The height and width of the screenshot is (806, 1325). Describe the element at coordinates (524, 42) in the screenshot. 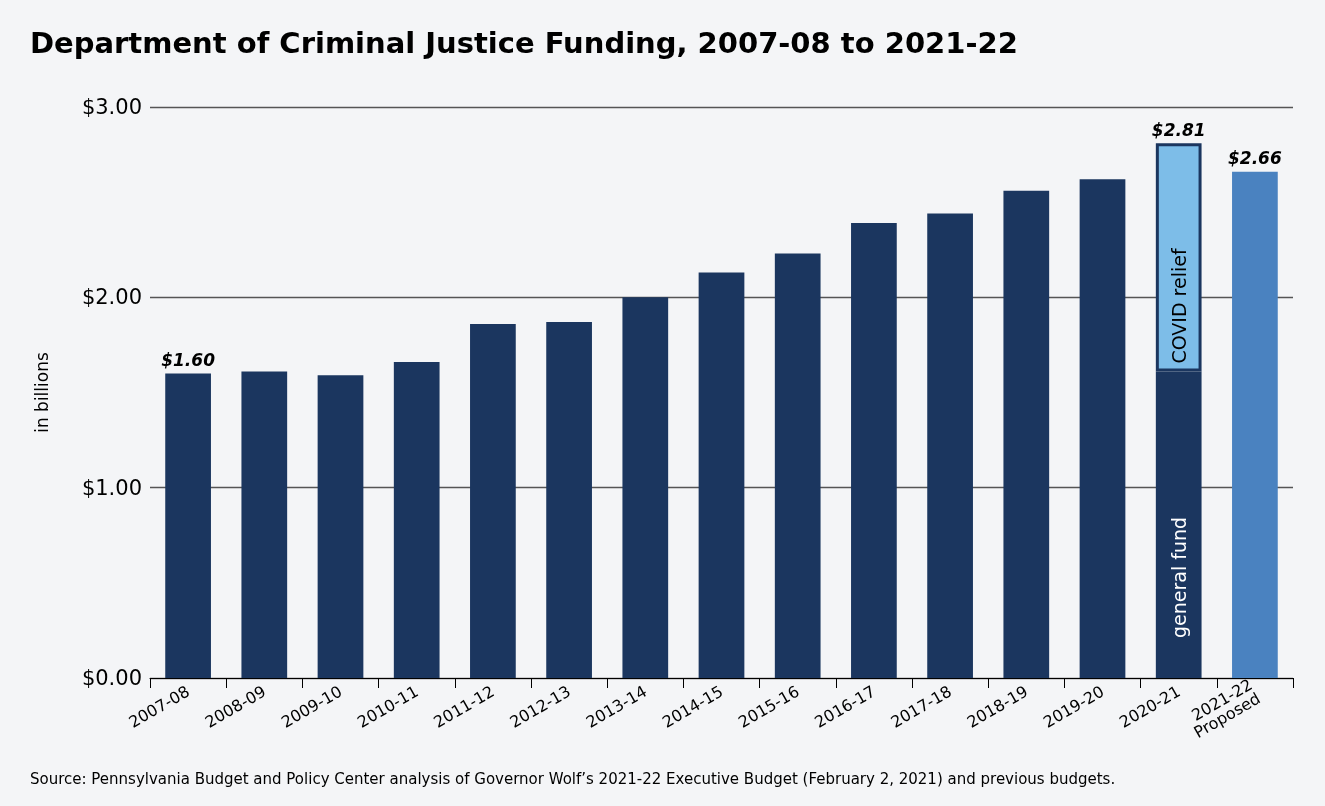

I see `chart-title: Department of Criminal Justice Funding, 2007-08 to 2021-22` at that location.